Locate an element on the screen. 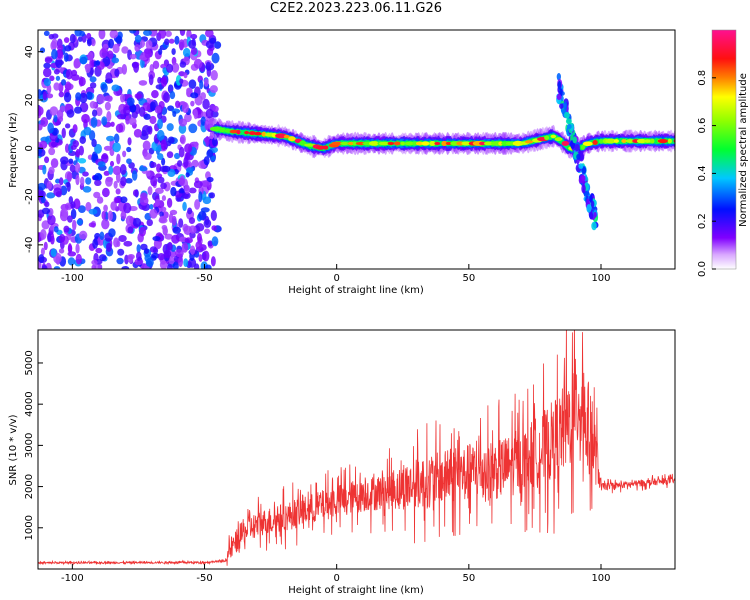 This screenshot has height=600, width=750. spectrogram-y-axis: -40 -20 0 20 40 is located at coordinates (33, 149).